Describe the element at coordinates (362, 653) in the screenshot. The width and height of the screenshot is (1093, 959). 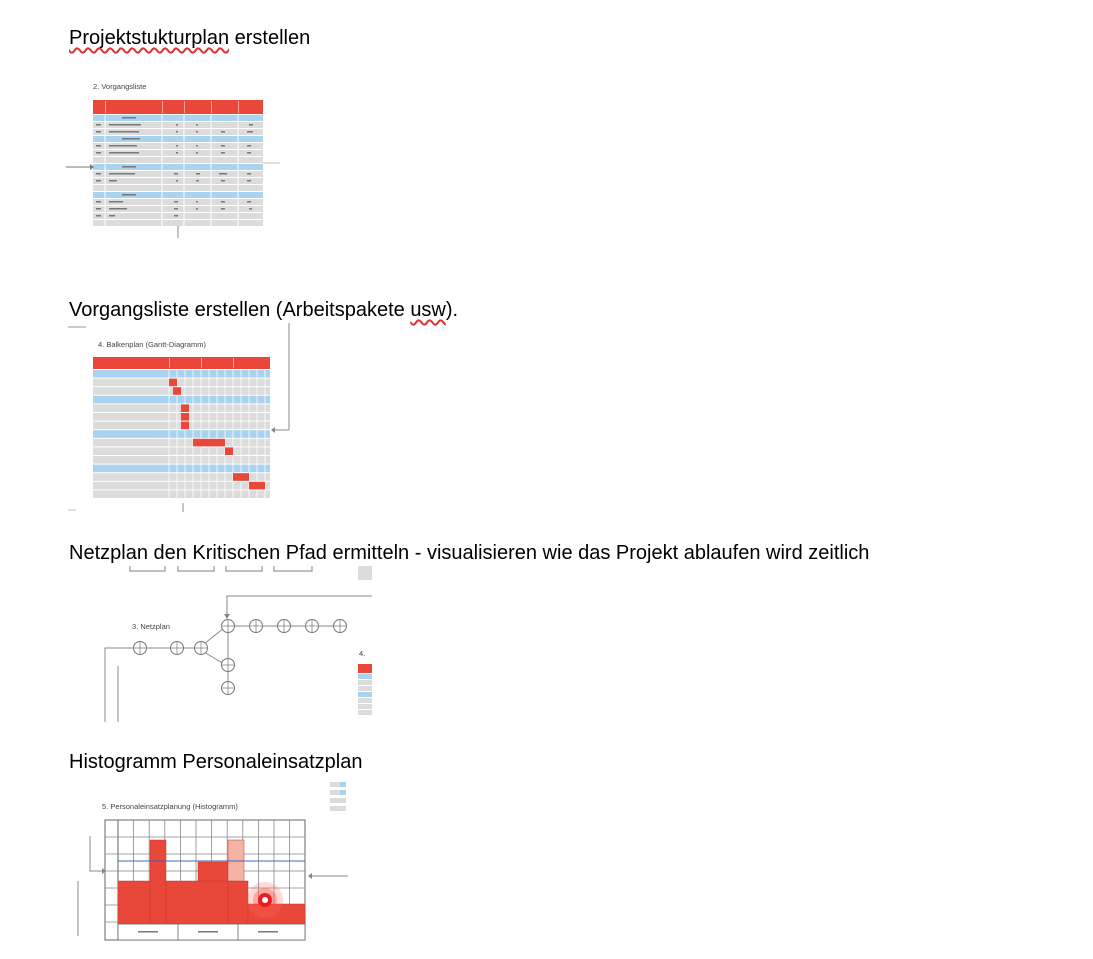
I see `netzplan-side-label: 4.` at that location.